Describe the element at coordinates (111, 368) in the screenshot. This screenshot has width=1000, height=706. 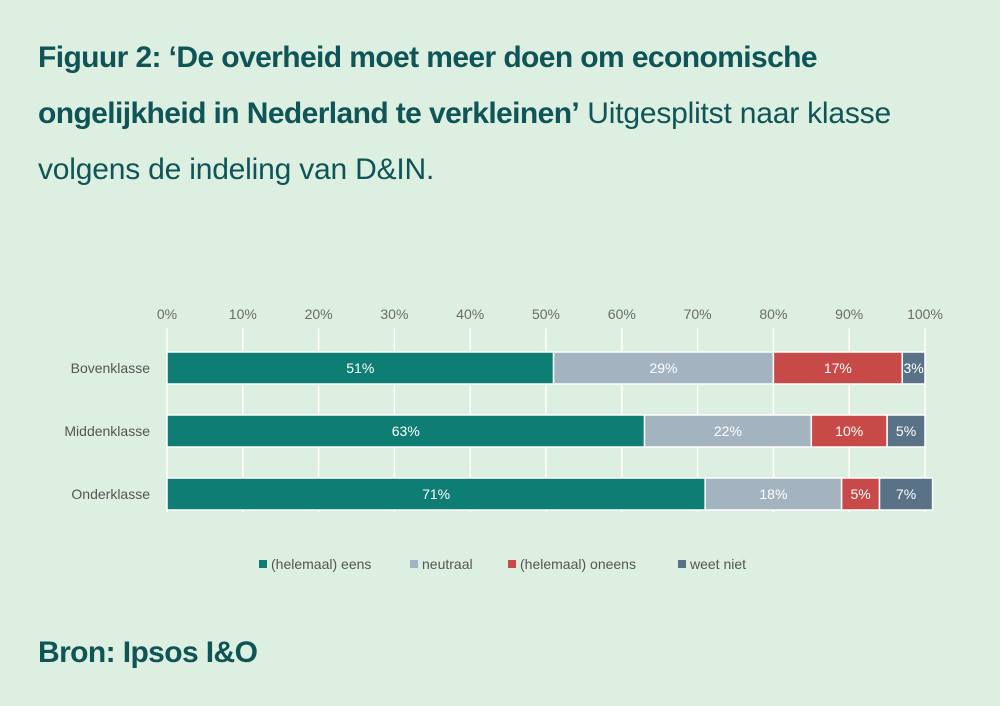
I see `category-label: Bovenklasse` at that location.